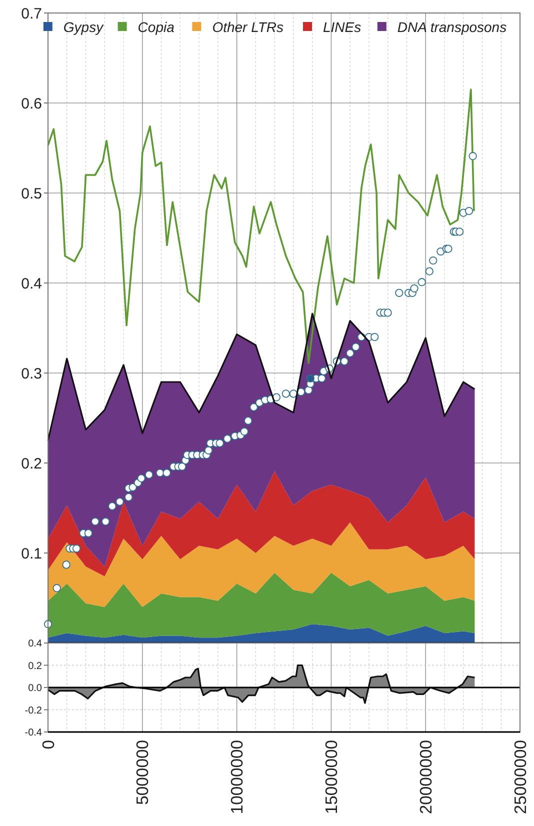 This screenshot has width=534, height=826. Describe the element at coordinates (31, 373) in the screenshot. I see `y-tick-label: 0.3` at that location.